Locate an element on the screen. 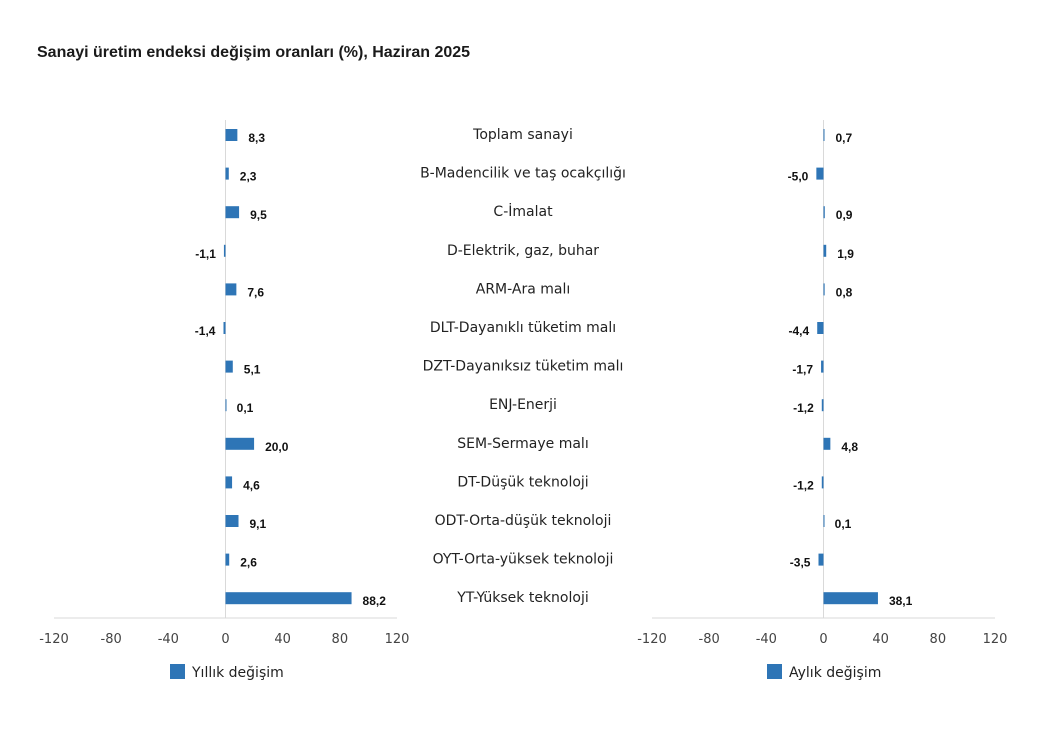  data-label: 8,3 is located at coordinates (256, 138).